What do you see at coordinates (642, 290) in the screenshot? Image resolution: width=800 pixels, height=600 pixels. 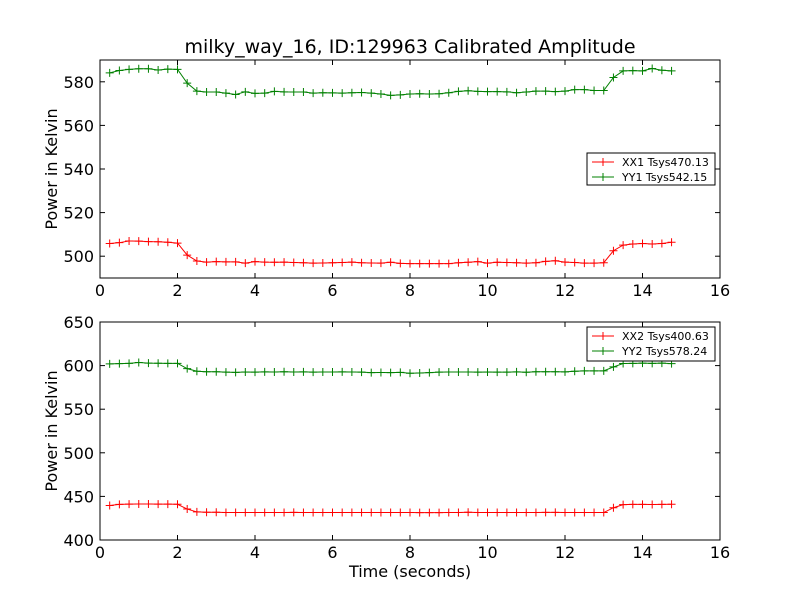 I see `chart0-x-tick-label: 14` at bounding box center [642, 290].